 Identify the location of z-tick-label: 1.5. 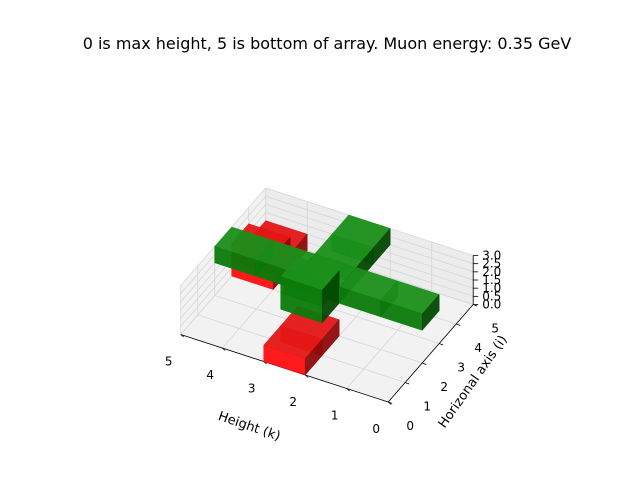
(491, 280).